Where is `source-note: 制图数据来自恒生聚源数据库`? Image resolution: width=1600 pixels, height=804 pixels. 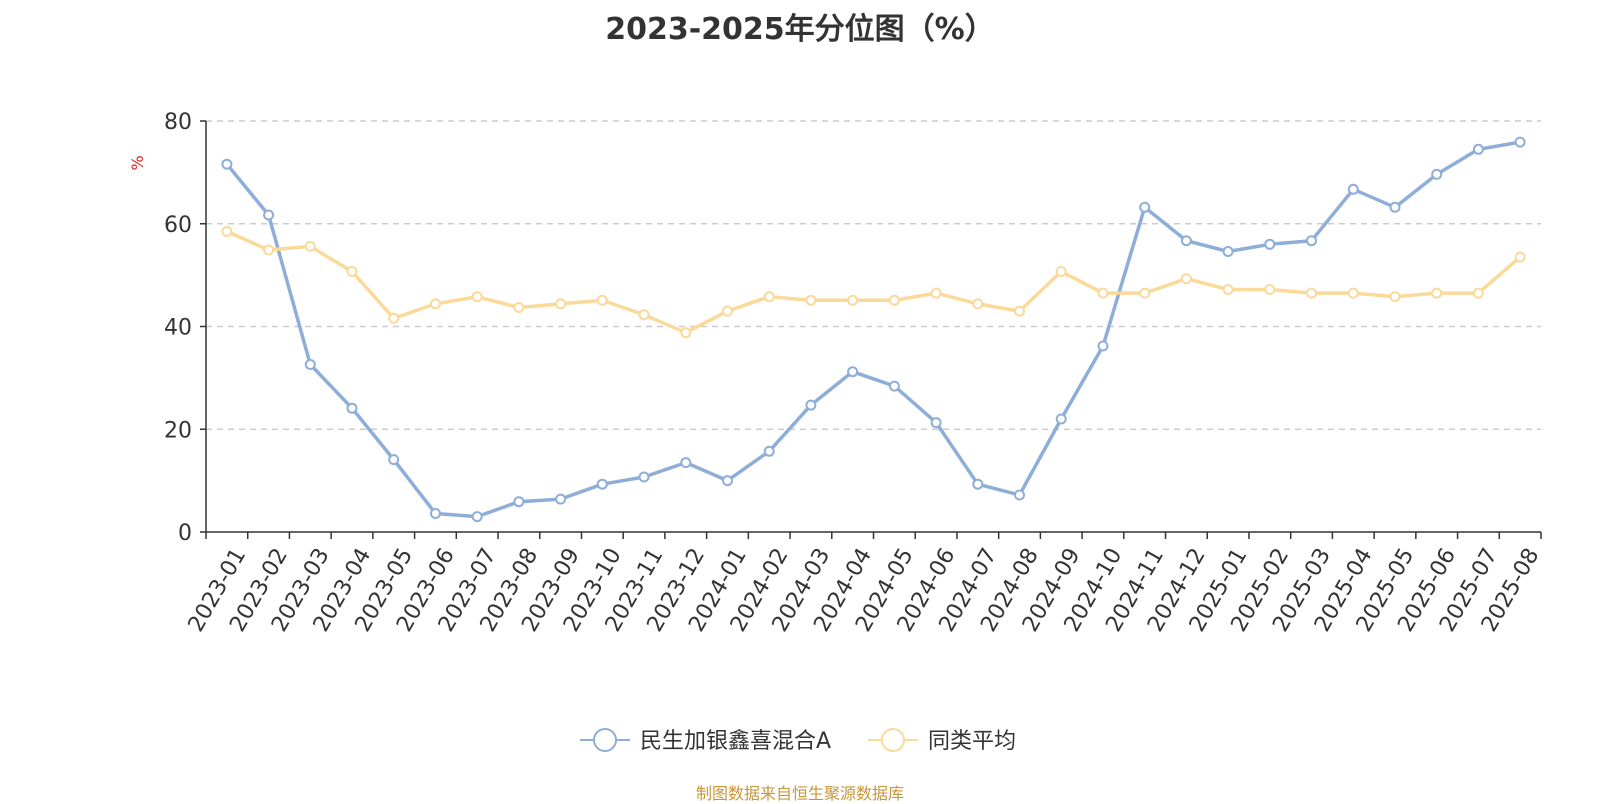
source-note: 制图数据来自恒生聚源数据库 is located at coordinates (799, 793).